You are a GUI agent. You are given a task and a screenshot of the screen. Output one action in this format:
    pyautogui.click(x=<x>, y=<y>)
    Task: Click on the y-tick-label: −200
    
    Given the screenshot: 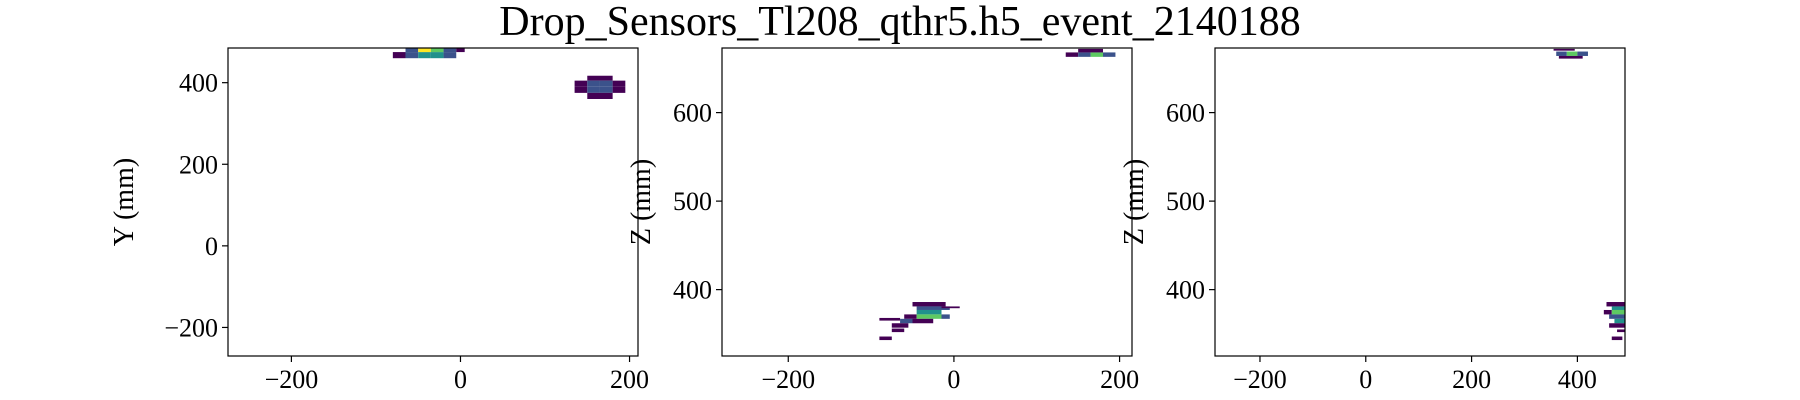 What is the action you would take?
    pyautogui.click(x=191, y=327)
    